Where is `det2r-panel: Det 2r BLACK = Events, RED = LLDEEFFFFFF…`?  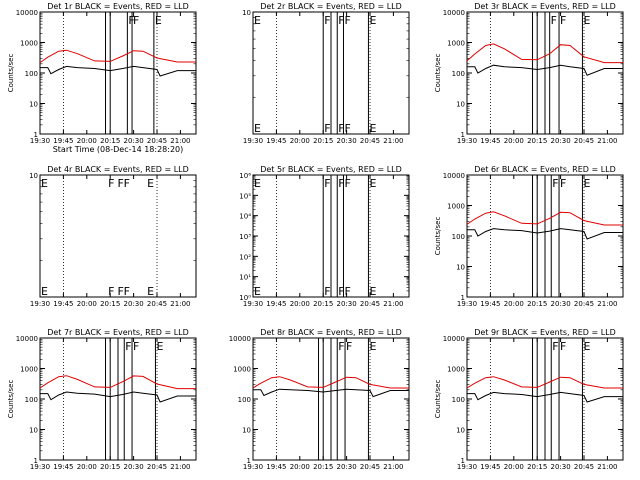 det2r-panel: Det 2r BLACK = Events, RED = LLDEEFFFFFF… is located at coordinates (326, 73).